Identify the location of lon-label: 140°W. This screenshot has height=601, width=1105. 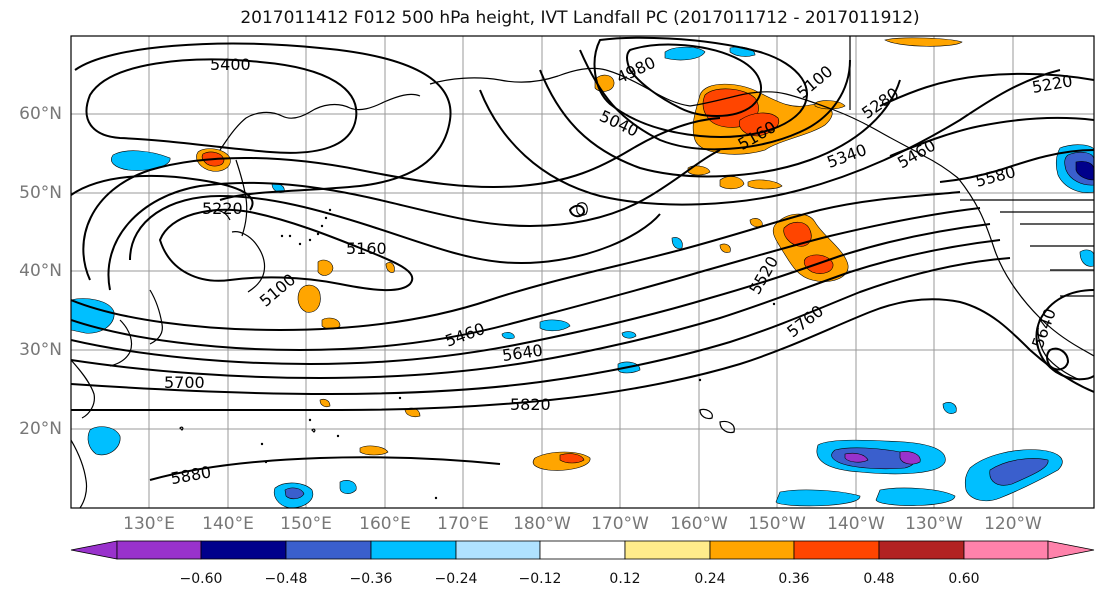
(856, 524).